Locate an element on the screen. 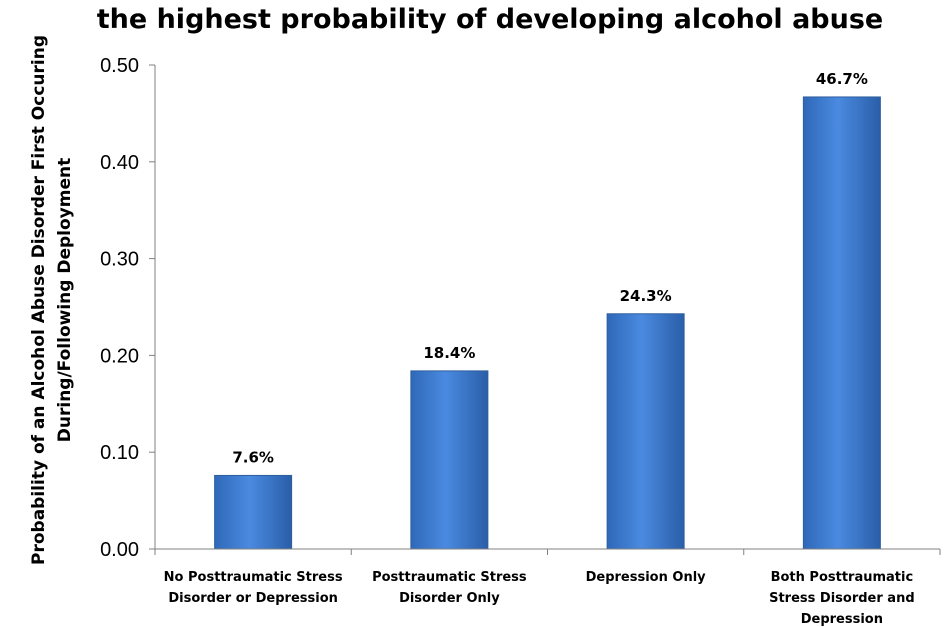  y-tick-label: 0.20 is located at coordinates (119, 356).